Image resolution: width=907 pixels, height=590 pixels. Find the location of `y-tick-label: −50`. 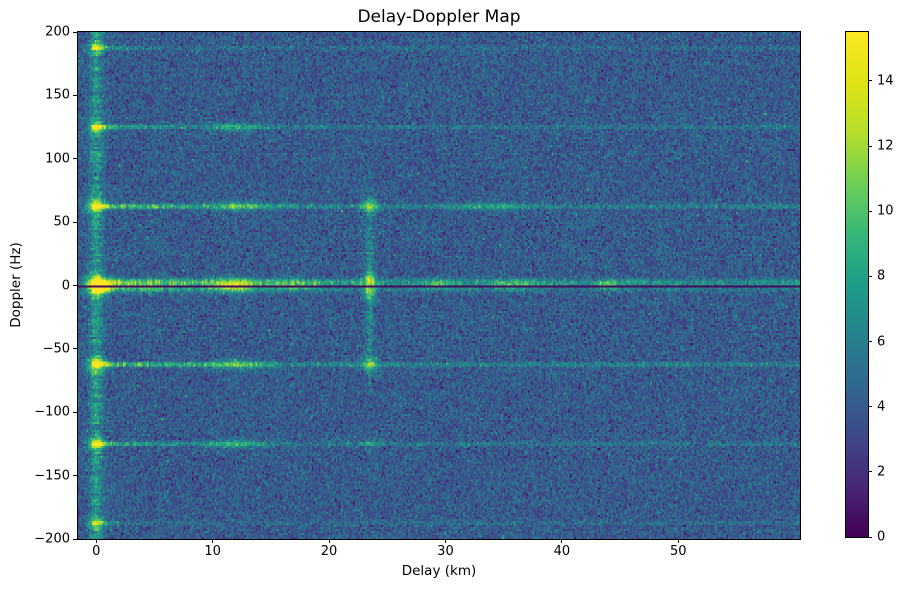

y-tick-label: −50 is located at coordinates (56, 349).